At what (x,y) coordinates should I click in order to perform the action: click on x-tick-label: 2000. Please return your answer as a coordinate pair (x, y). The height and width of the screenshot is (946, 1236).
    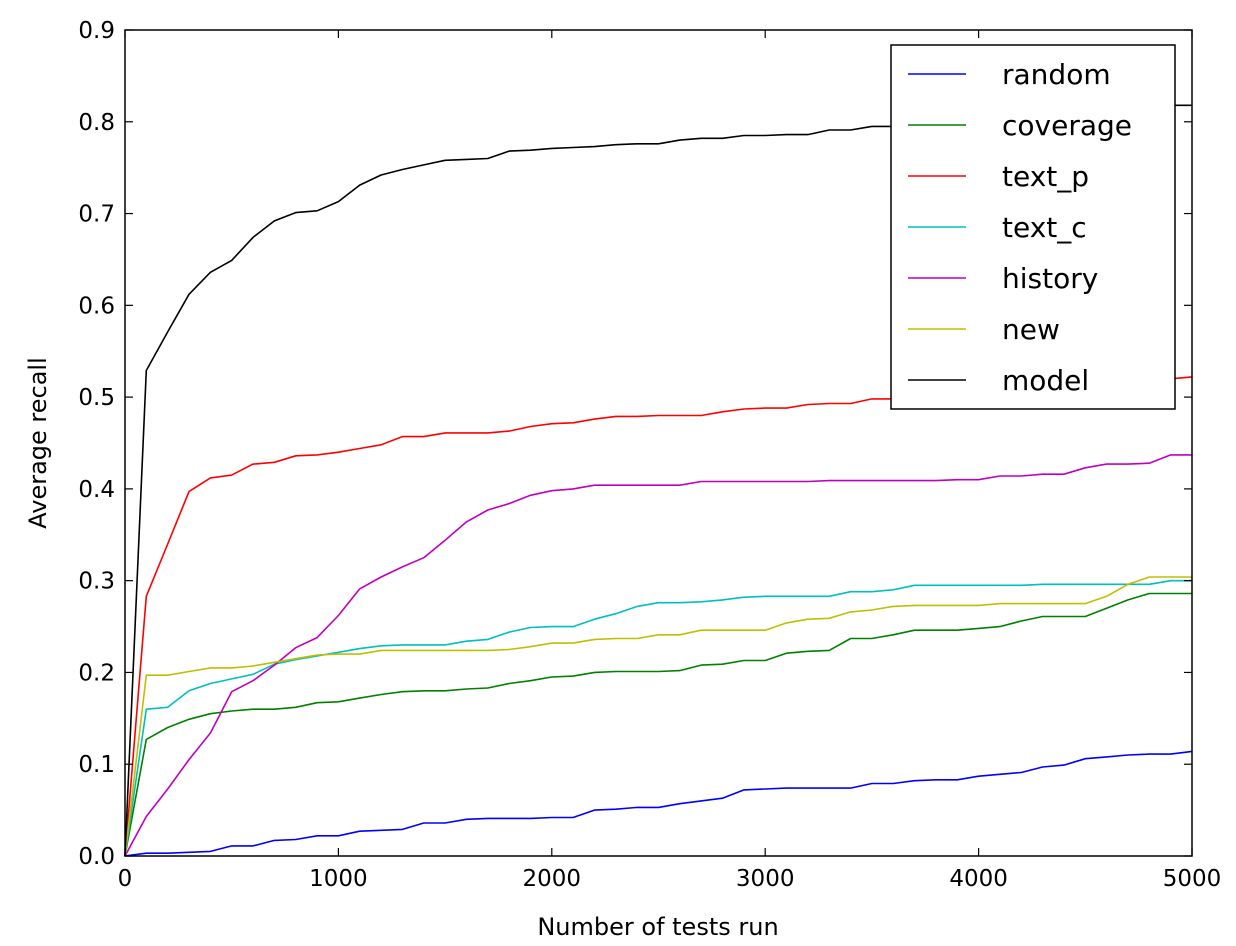
    Looking at the image, I should click on (552, 879).